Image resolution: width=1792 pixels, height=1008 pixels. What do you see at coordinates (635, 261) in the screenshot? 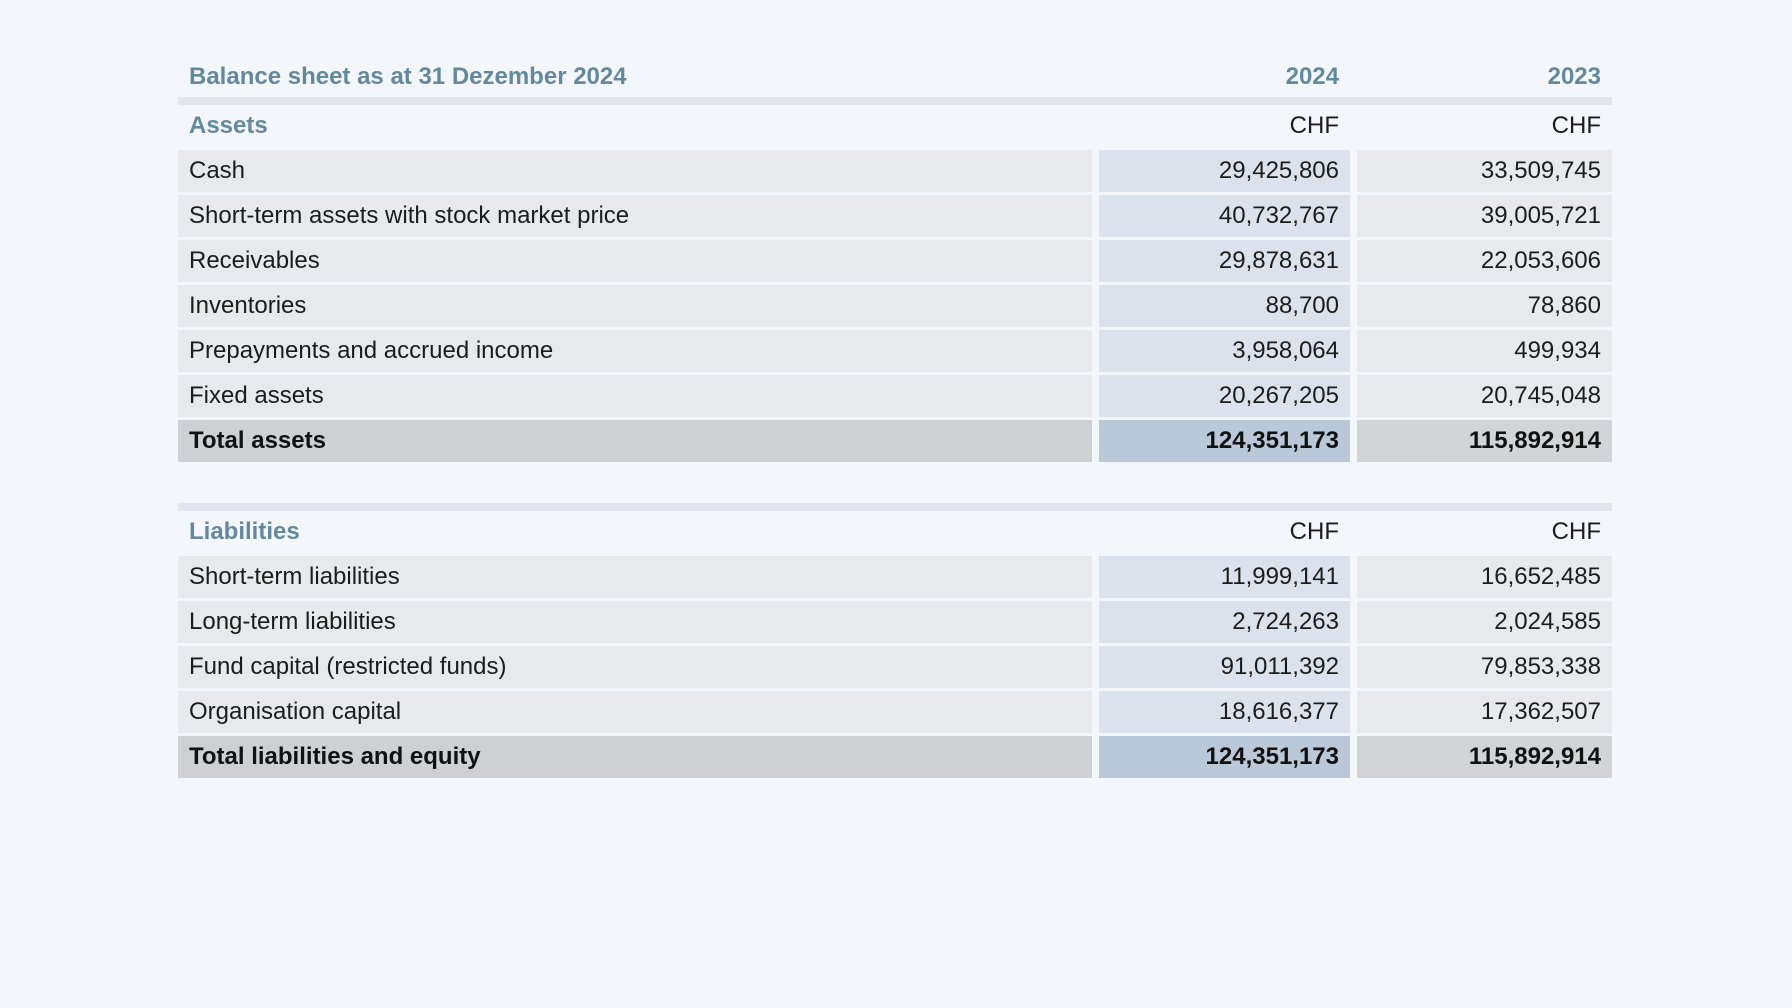
I see `row-label: Receivables` at bounding box center [635, 261].